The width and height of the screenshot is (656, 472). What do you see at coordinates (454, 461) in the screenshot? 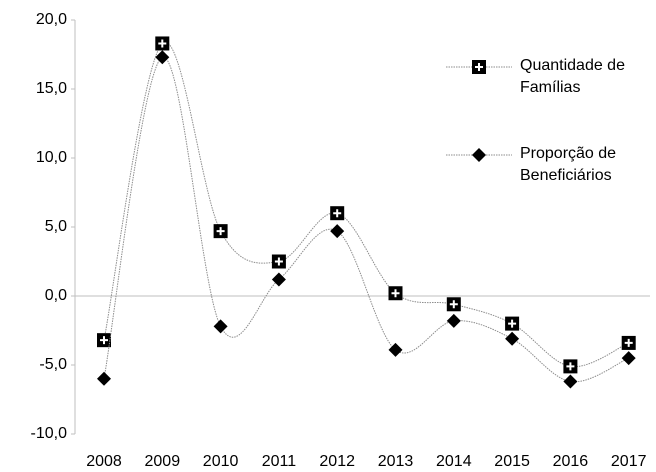
I see `x-tick-label: 2014` at bounding box center [454, 461].